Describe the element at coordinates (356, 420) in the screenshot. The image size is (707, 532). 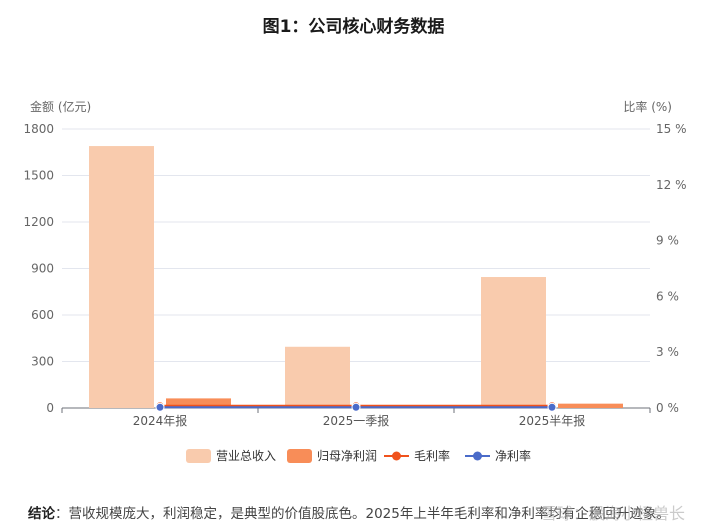
I see `x-tick-label: 2025一季报` at that location.